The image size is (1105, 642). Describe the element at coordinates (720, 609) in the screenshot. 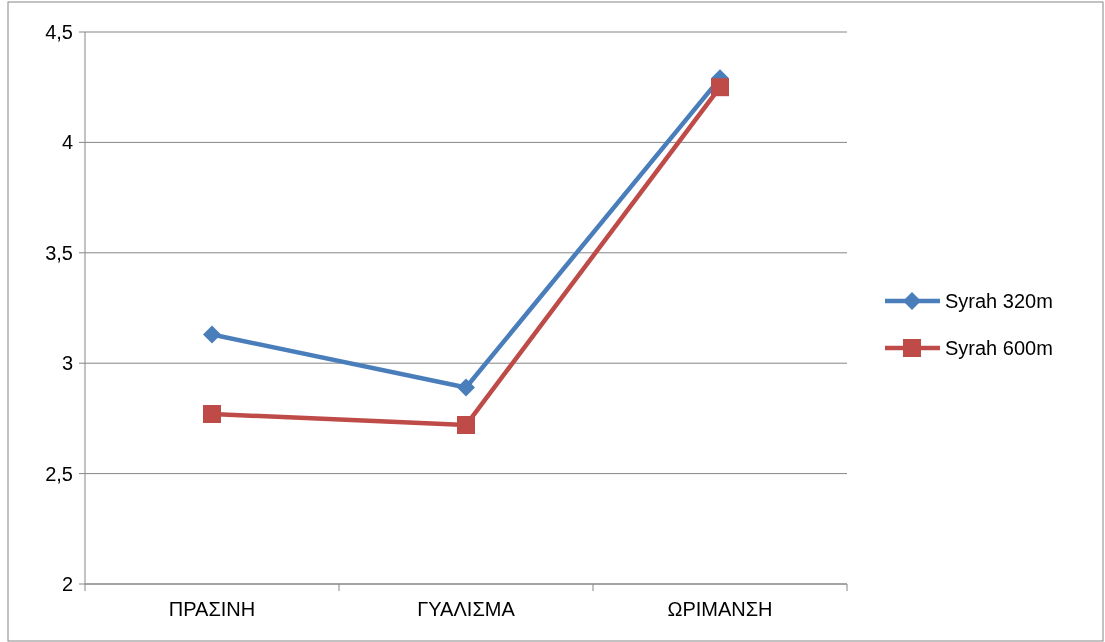

I see `x-tick-label: ΩΡΙΜΑΝΣΗ` at that location.